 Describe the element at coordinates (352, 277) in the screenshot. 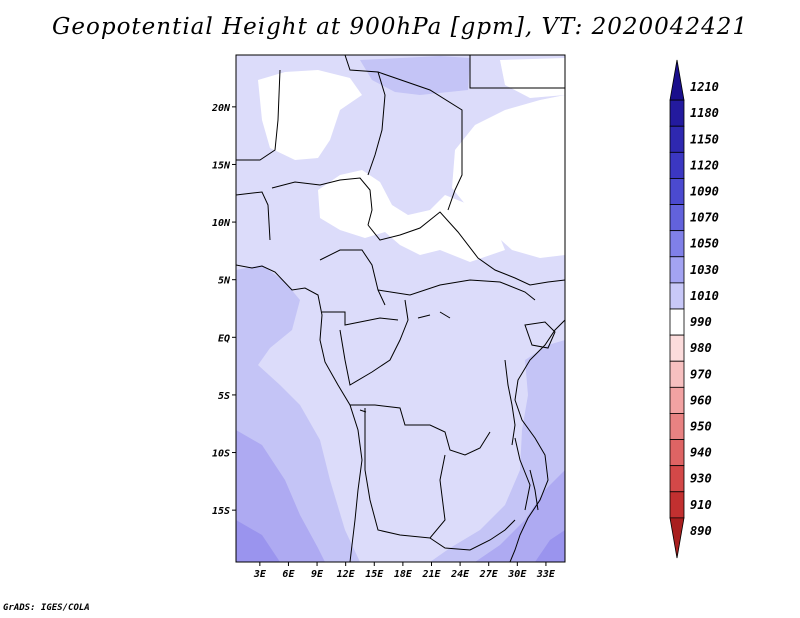

I see `border-n7` at that location.